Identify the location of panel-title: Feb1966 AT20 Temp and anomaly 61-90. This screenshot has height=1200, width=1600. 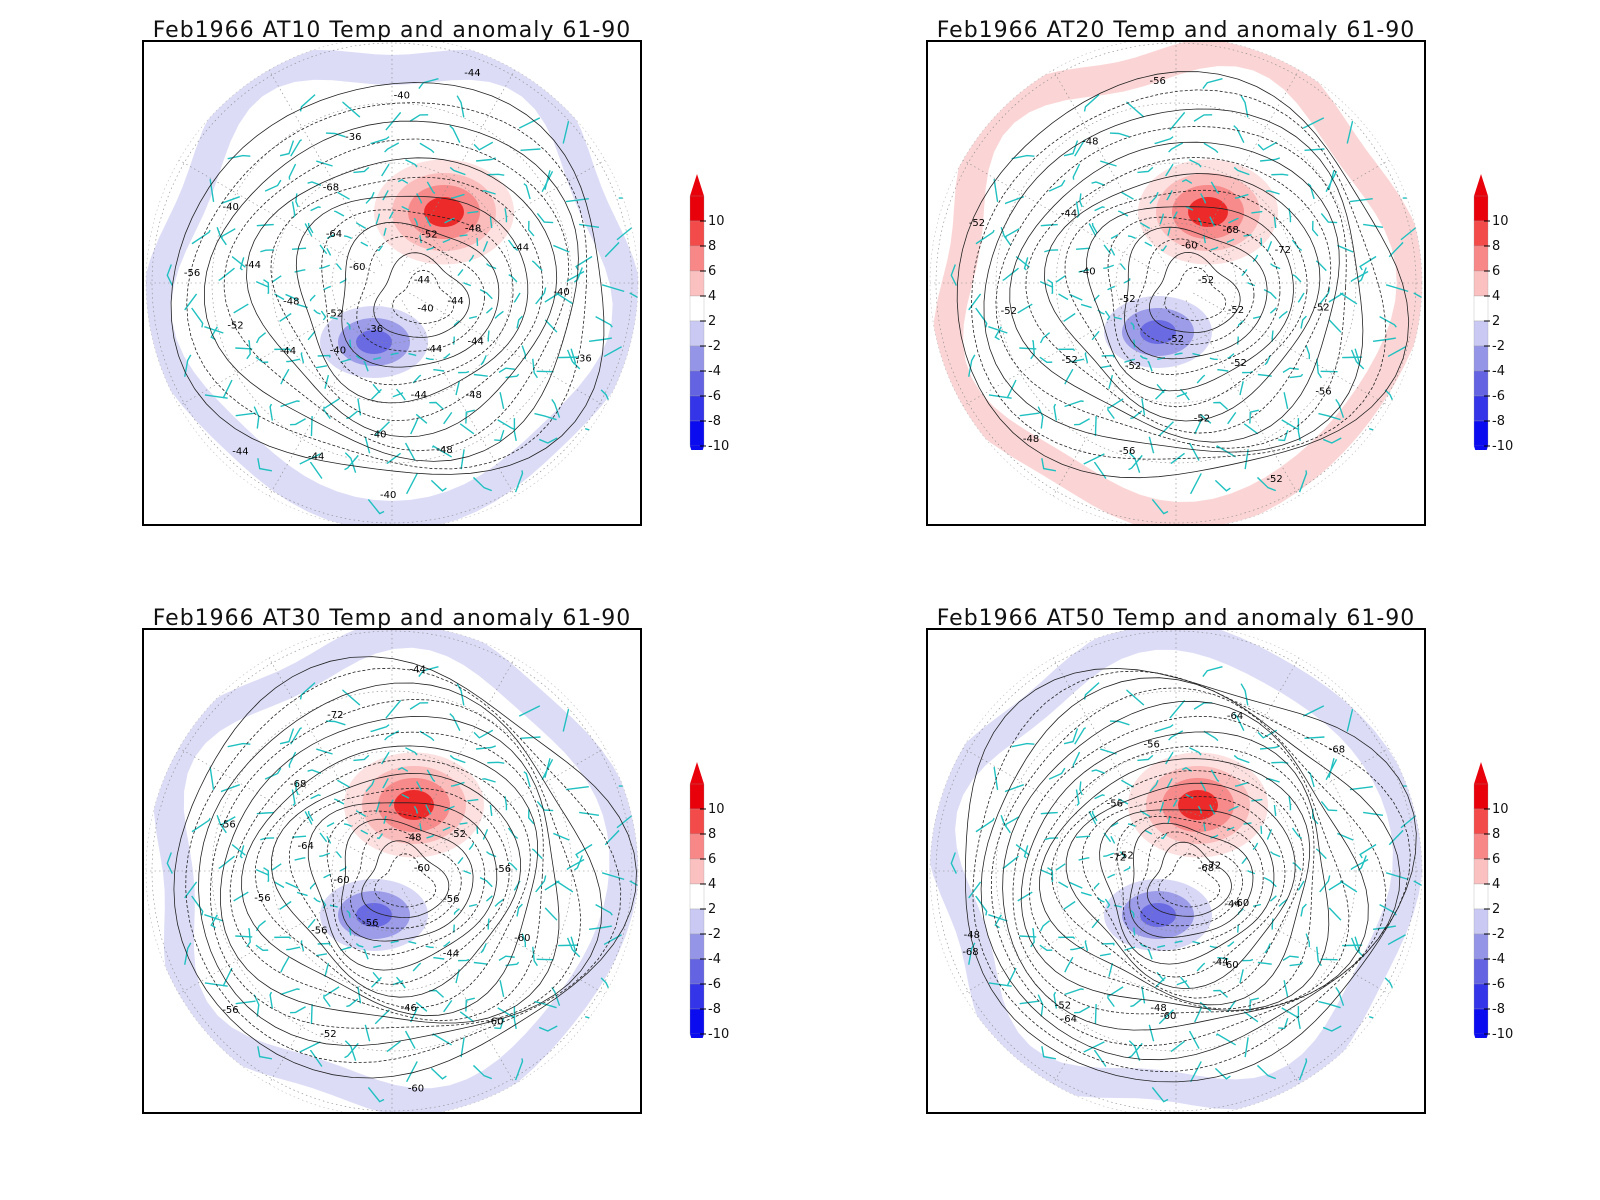
(1176, 30).